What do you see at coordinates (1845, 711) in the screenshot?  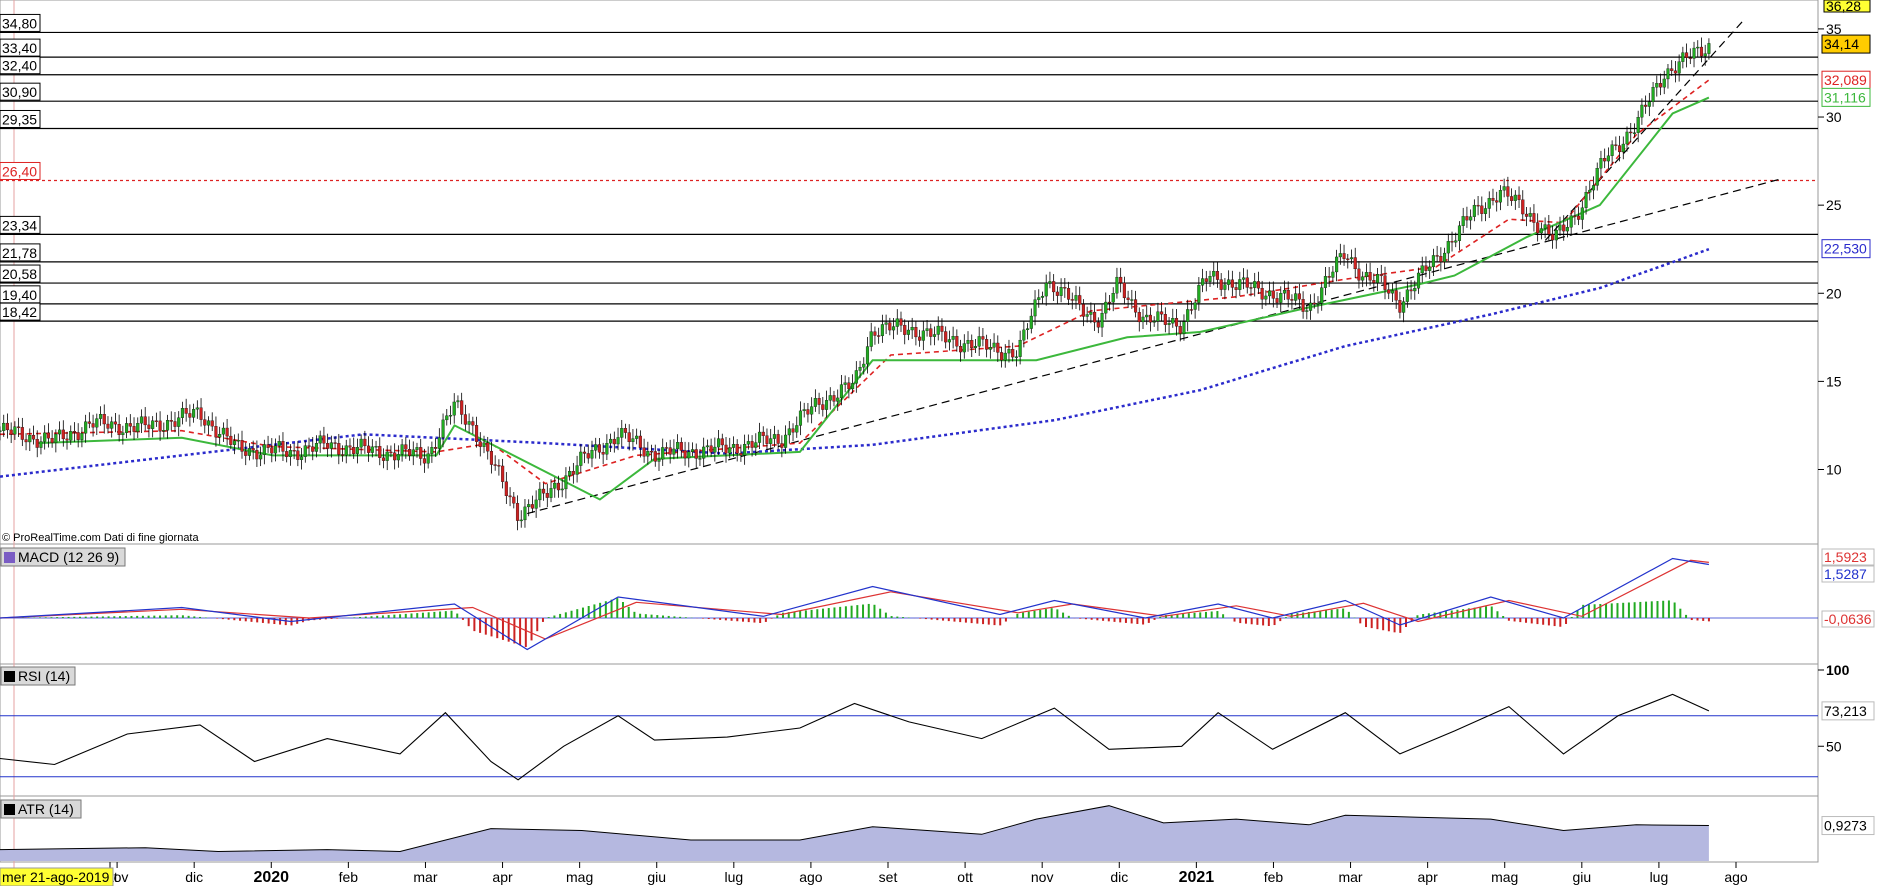 I see `rsi-value-label: 73,213` at bounding box center [1845, 711].